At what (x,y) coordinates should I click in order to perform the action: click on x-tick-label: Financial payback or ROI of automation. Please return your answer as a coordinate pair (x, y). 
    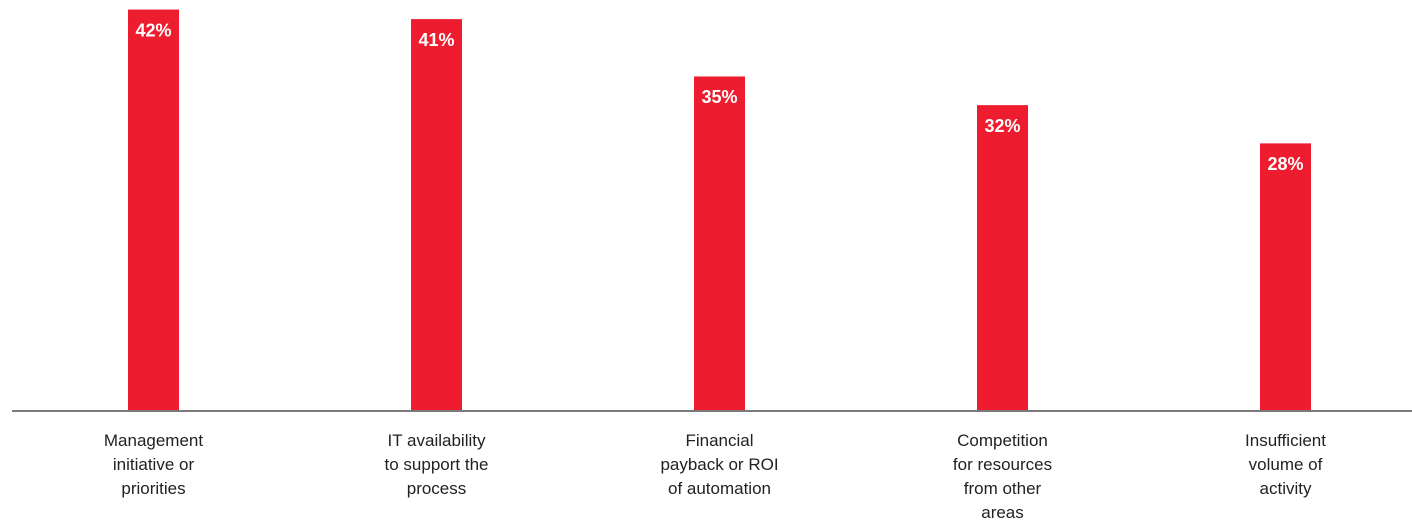
    Looking at the image, I should click on (719, 464).